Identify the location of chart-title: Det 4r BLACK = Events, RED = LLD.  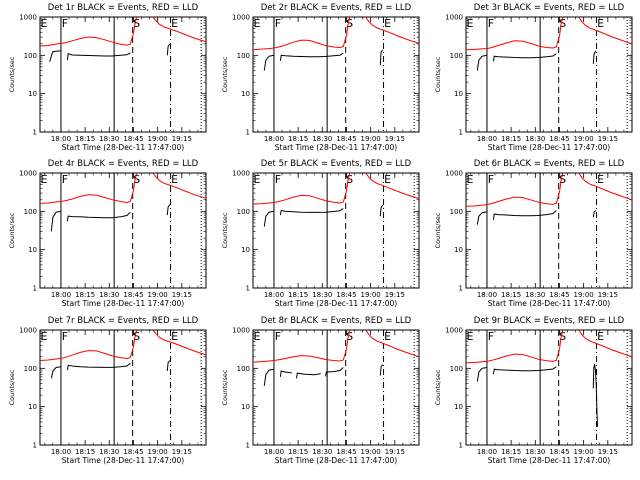
(123, 164).